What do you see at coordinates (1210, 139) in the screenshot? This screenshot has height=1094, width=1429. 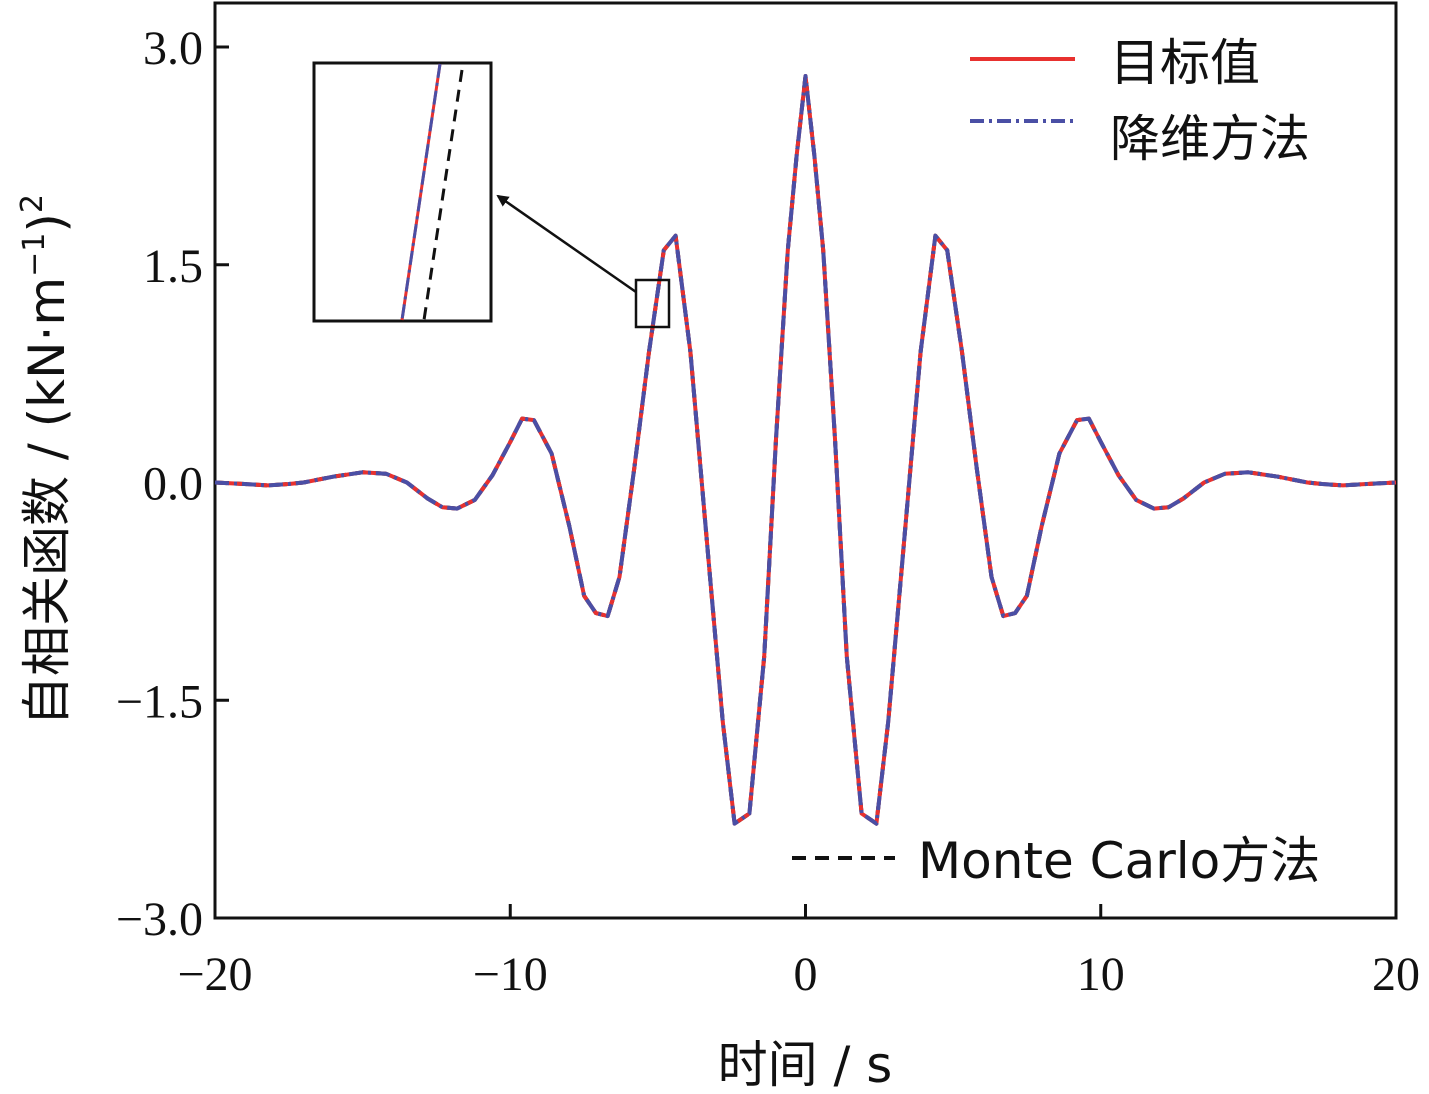 I see `legend-label-reduced: 降维方法` at bounding box center [1210, 139].